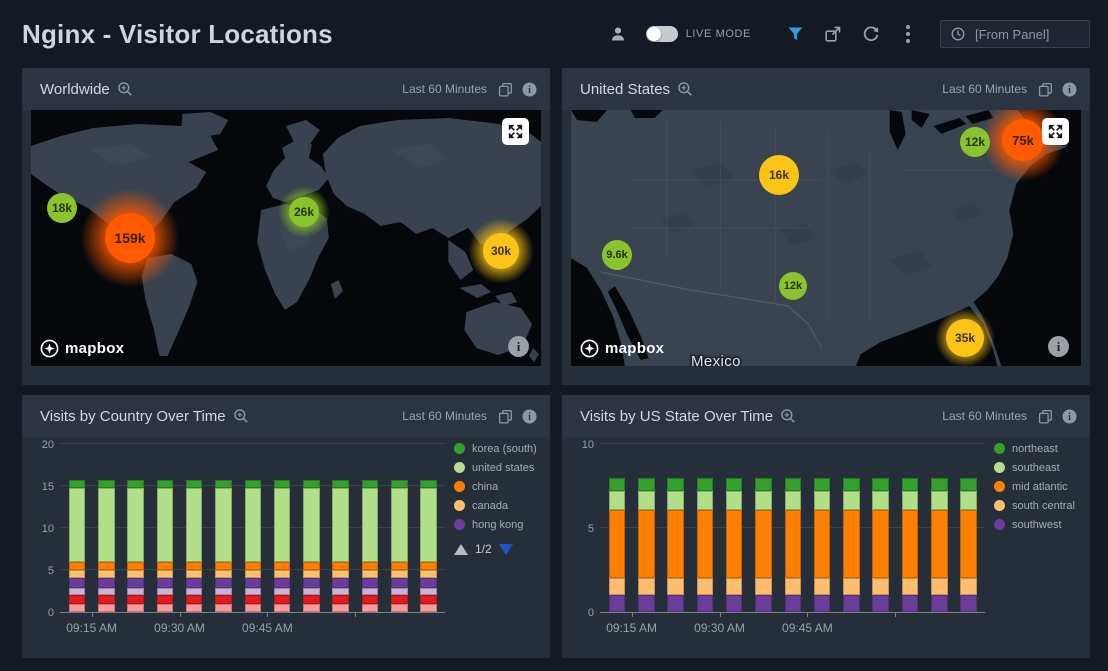 Image resolution: width=1108 pixels, height=671 pixels. What do you see at coordinates (241, 416) in the screenshot?
I see `zoom-icon` at bounding box center [241, 416].